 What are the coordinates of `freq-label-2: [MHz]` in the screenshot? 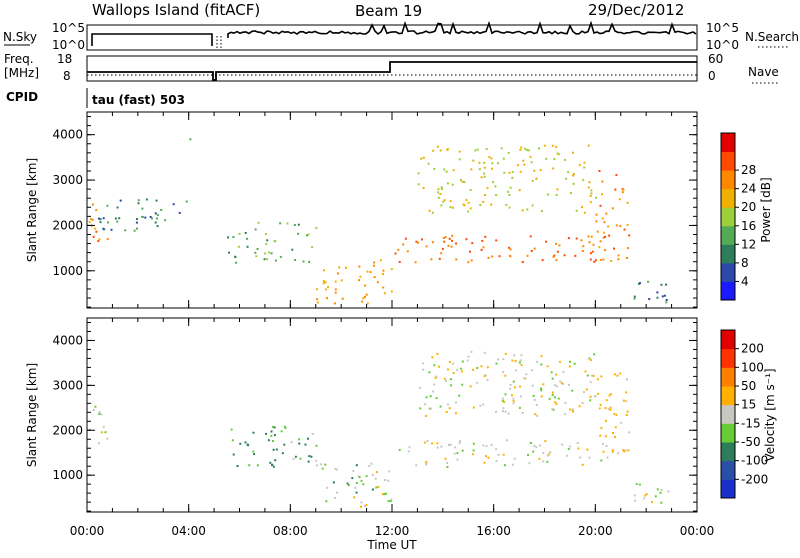 It's located at (21, 73).